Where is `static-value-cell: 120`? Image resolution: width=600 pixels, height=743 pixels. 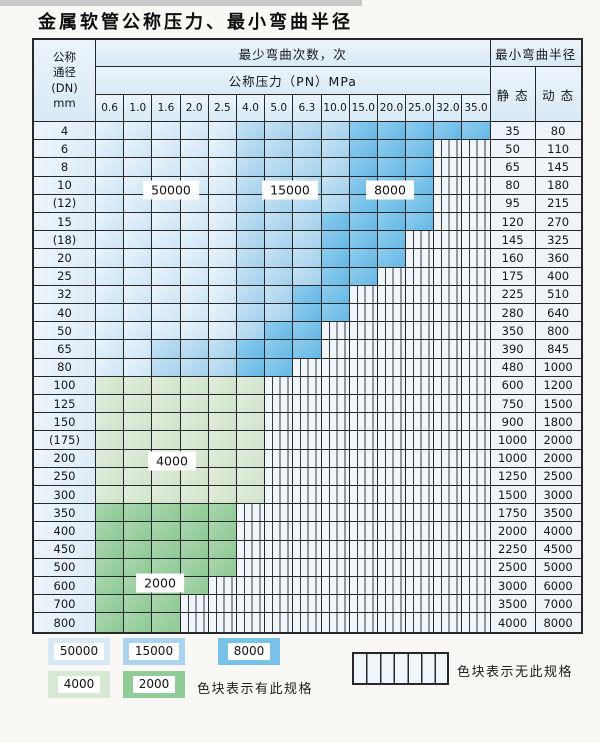 static-value-cell: 120 is located at coordinates (513, 222).